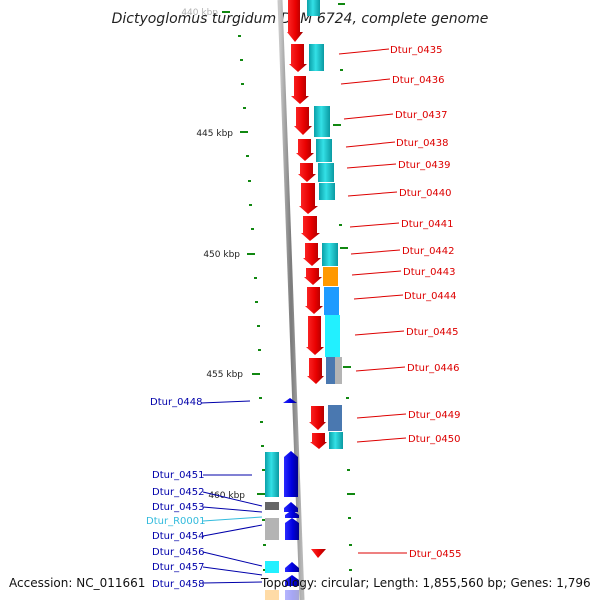 The height and width of the screenshot is (600, 600). Describe the element at coordinates (325, 224) in the screenshot. I see `cog-blocks-forward` at that location.